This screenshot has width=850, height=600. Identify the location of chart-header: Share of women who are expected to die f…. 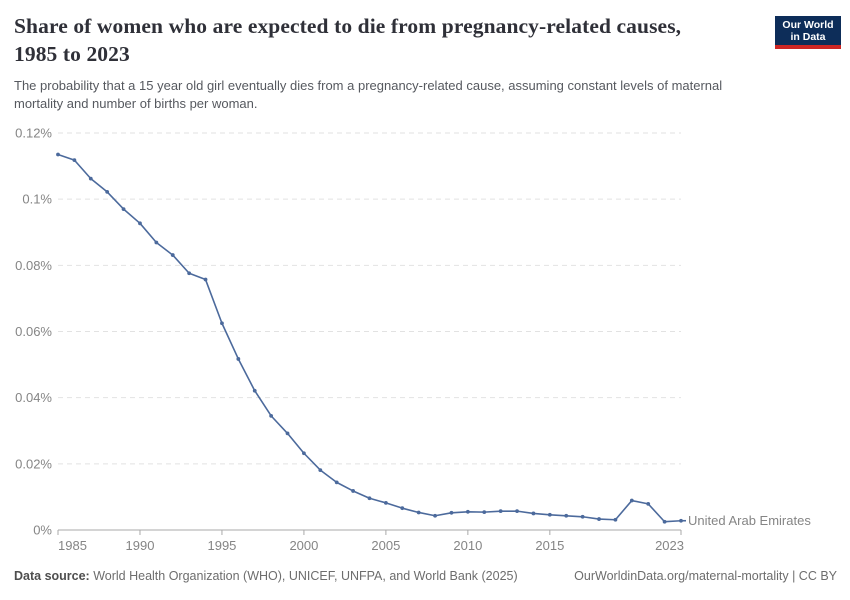
(389, 62).